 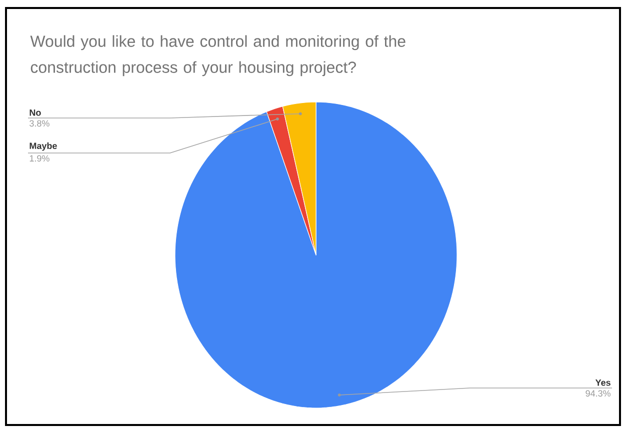 I want to click on slice-label: Yes, so click(x=602, y=383).